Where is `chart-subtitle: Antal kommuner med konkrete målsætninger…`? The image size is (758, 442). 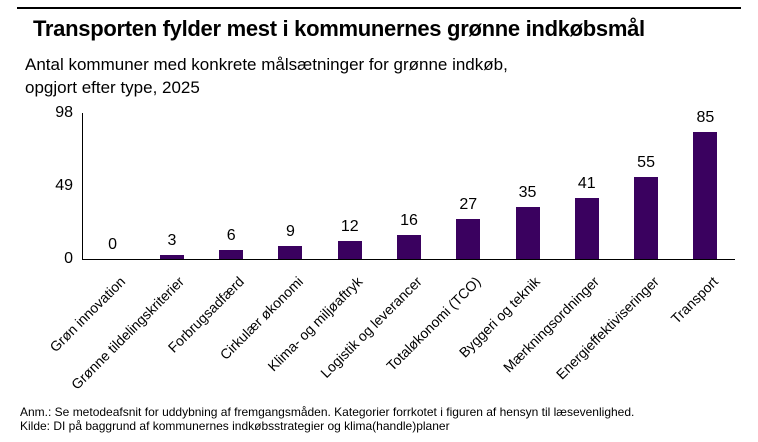
chart-subtitle: Antal kommuner med konkrete målsætninger… is located at coordinates (266, 76).